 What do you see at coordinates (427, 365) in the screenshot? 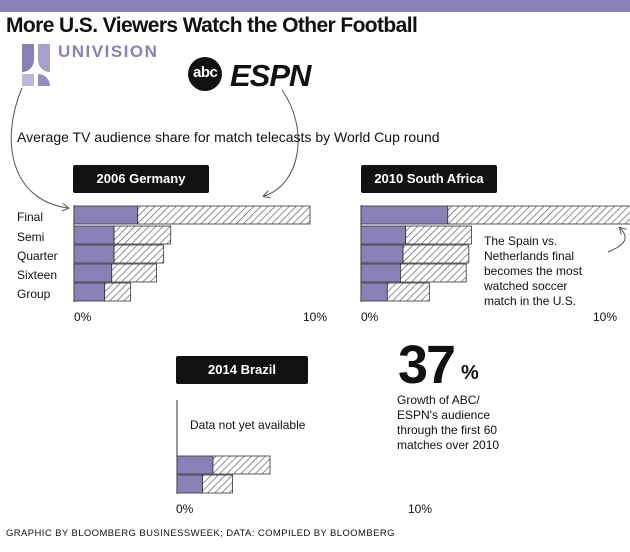
I see `callout-number: 37` at bounding box center [427, 365].